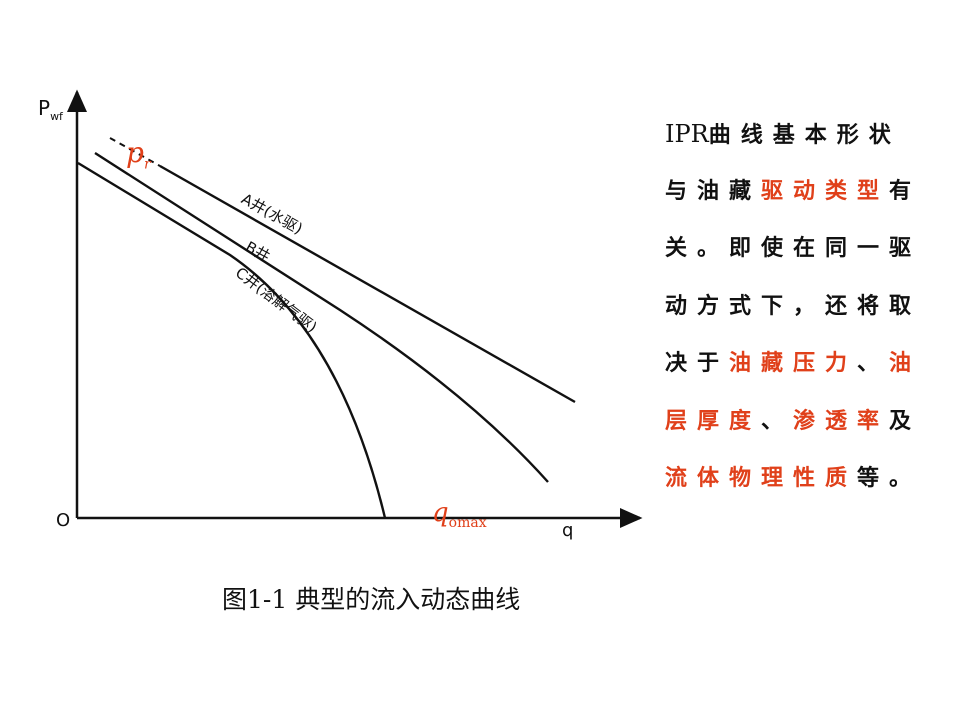 The height and width of the screenshot is (720, 960). Describe the element at coordinates (825, 191) in the screenshot. I see `highlighted-text: 驱动类型` at that location.